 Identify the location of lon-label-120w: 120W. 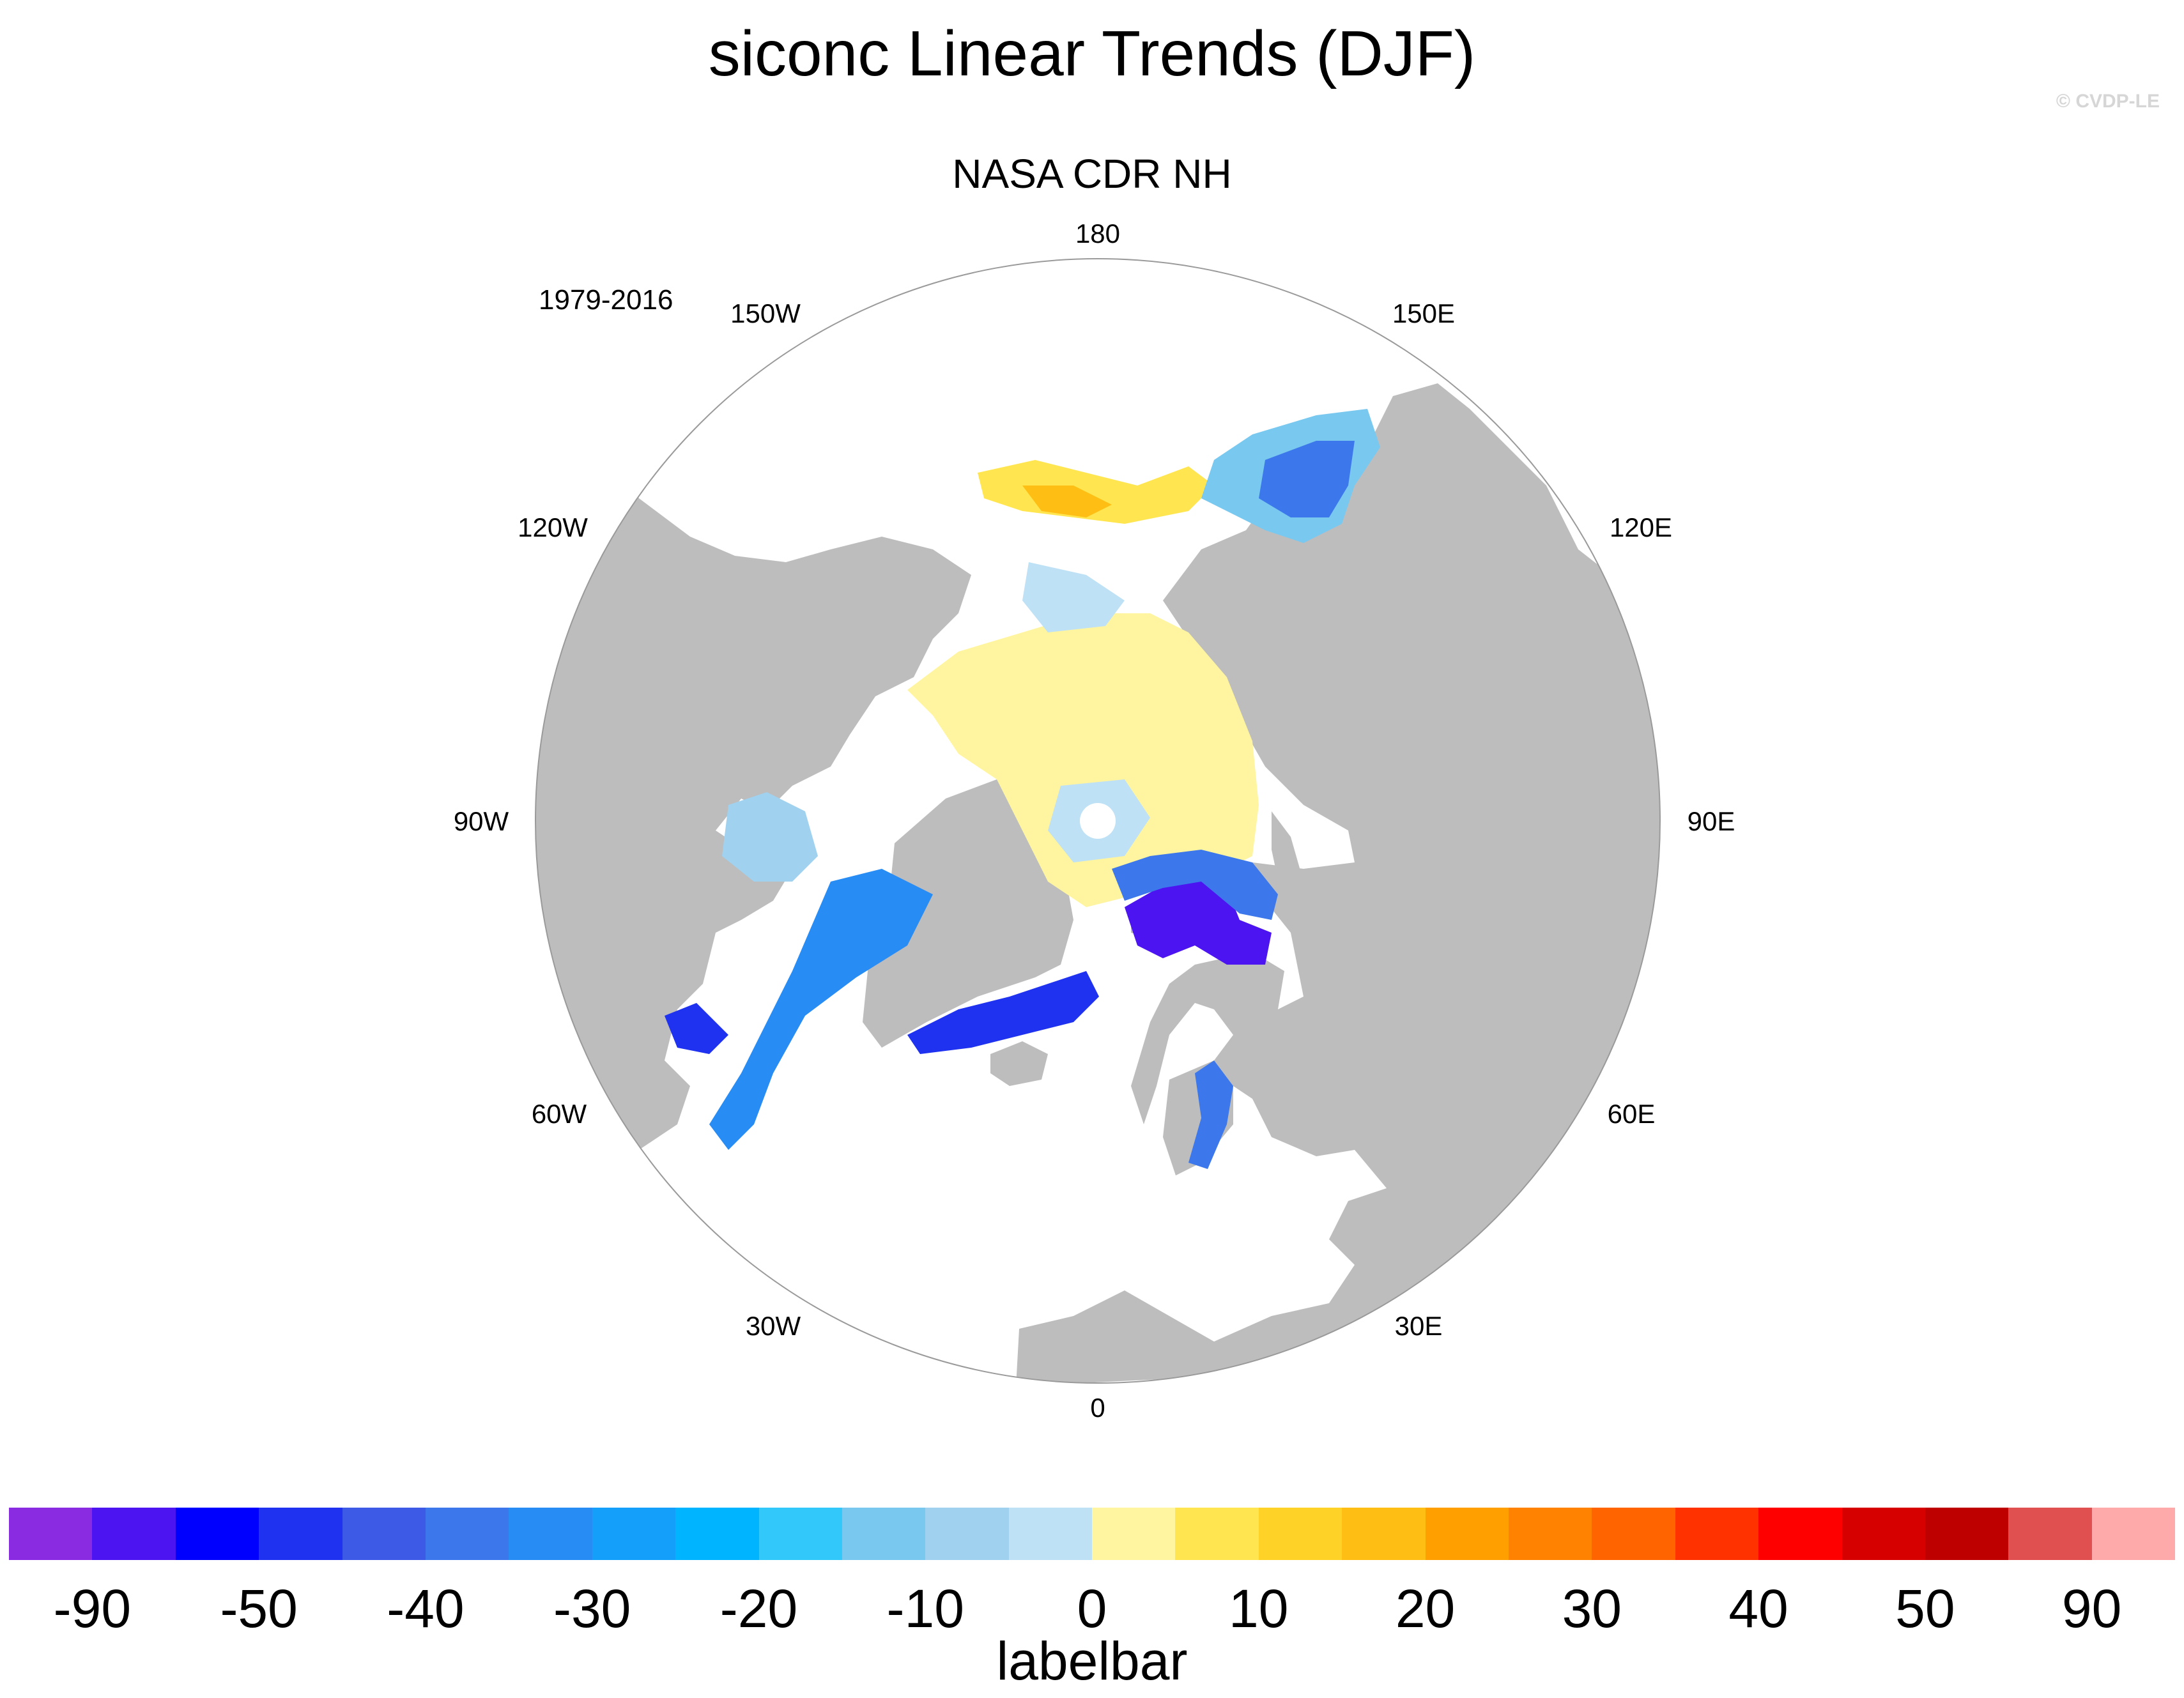
(553, 527).